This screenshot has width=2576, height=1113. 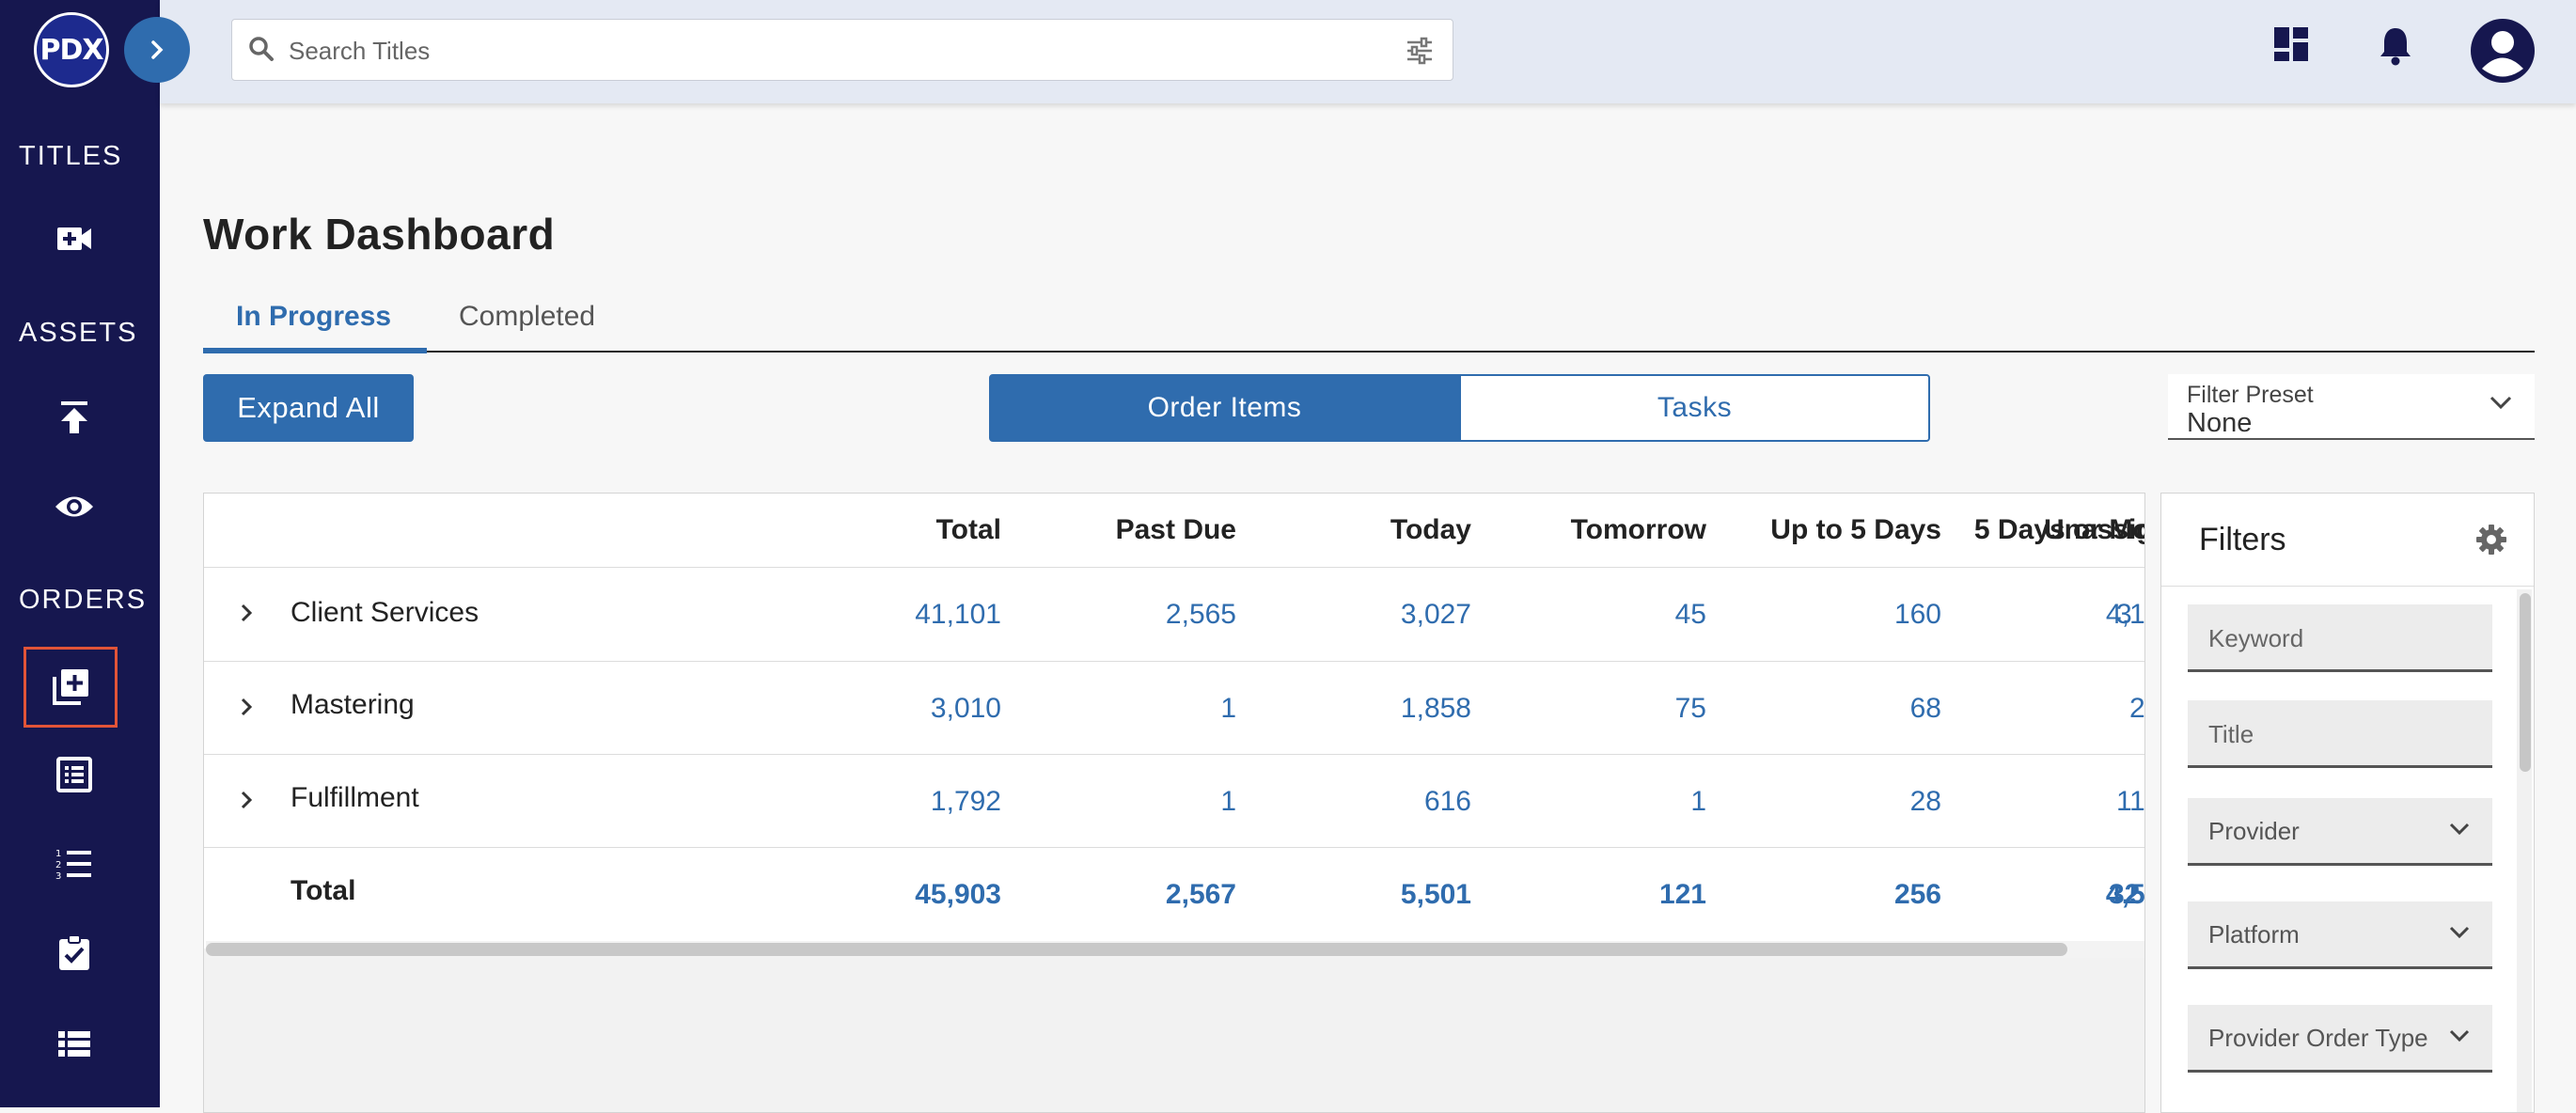 What do you see at coordinates (966, 708) in the screenshot?
I see `cell-total: 3,010` at bounding box center [966, 708].